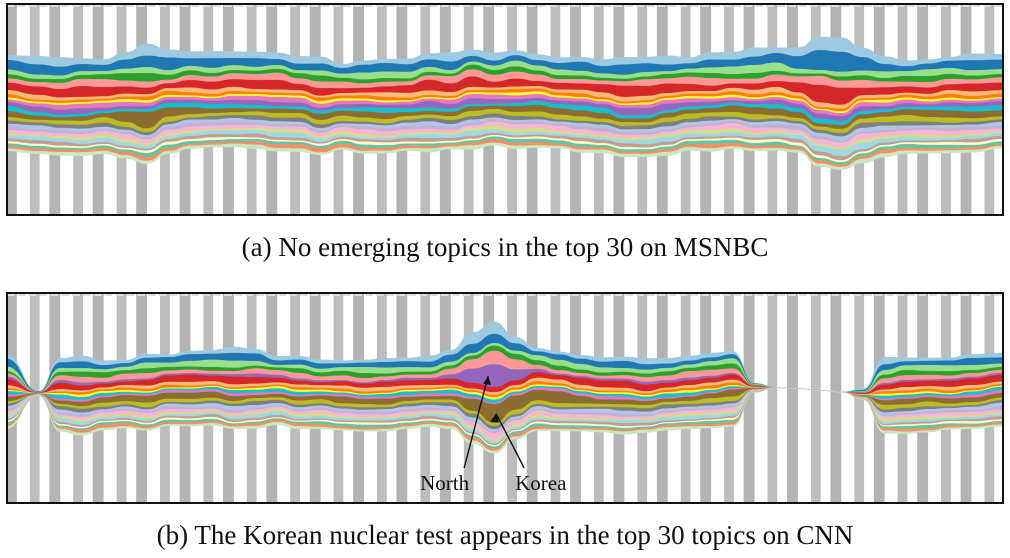  I want to click on annotation-arrowhead, so click(495, 418).